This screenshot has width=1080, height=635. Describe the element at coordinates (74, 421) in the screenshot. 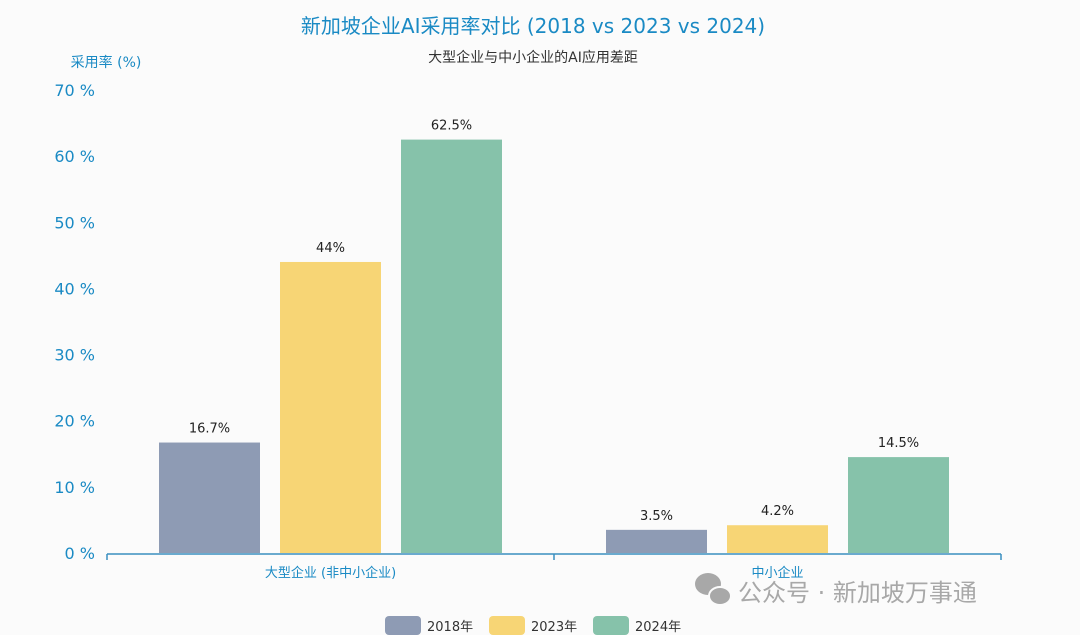

I see `y-tick-label: 20 %` at that location.